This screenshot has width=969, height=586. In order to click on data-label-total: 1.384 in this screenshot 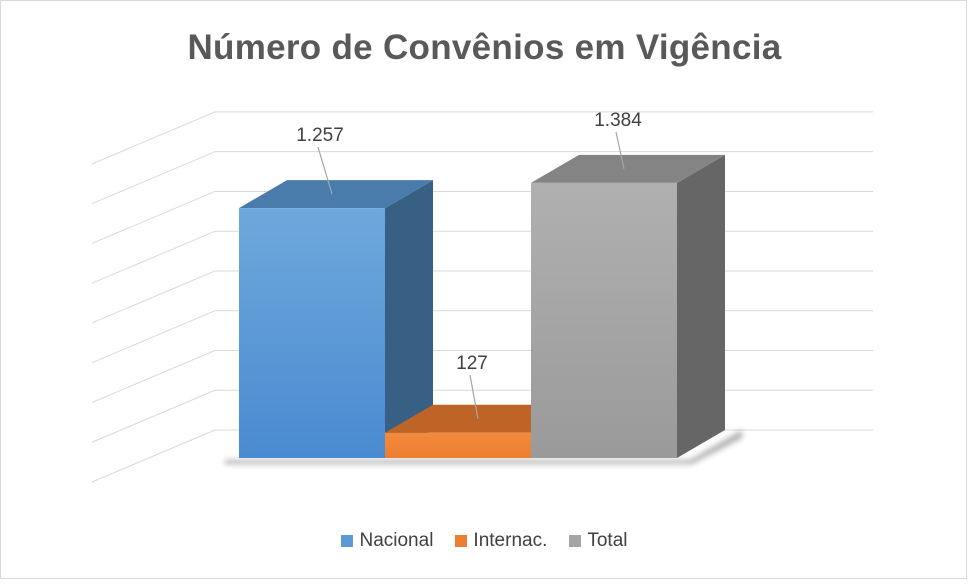, I will do `click(618, 120)`.